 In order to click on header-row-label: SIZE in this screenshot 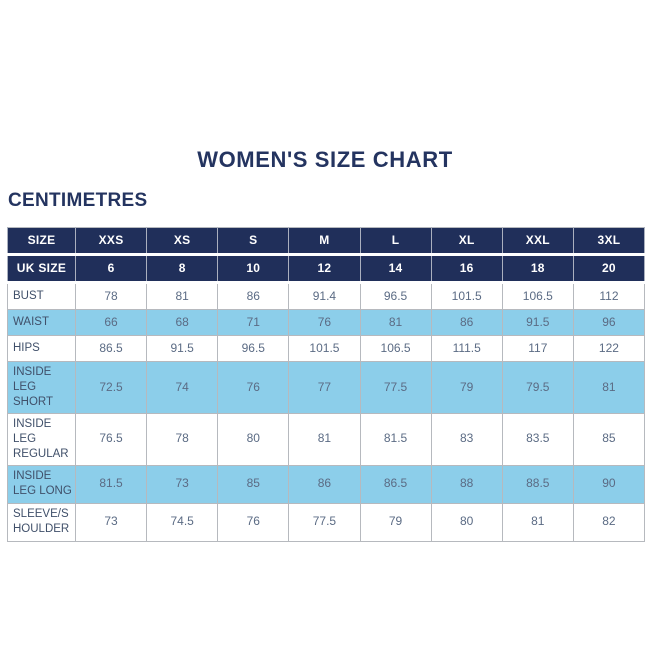, I will do `click(41, 241)`.